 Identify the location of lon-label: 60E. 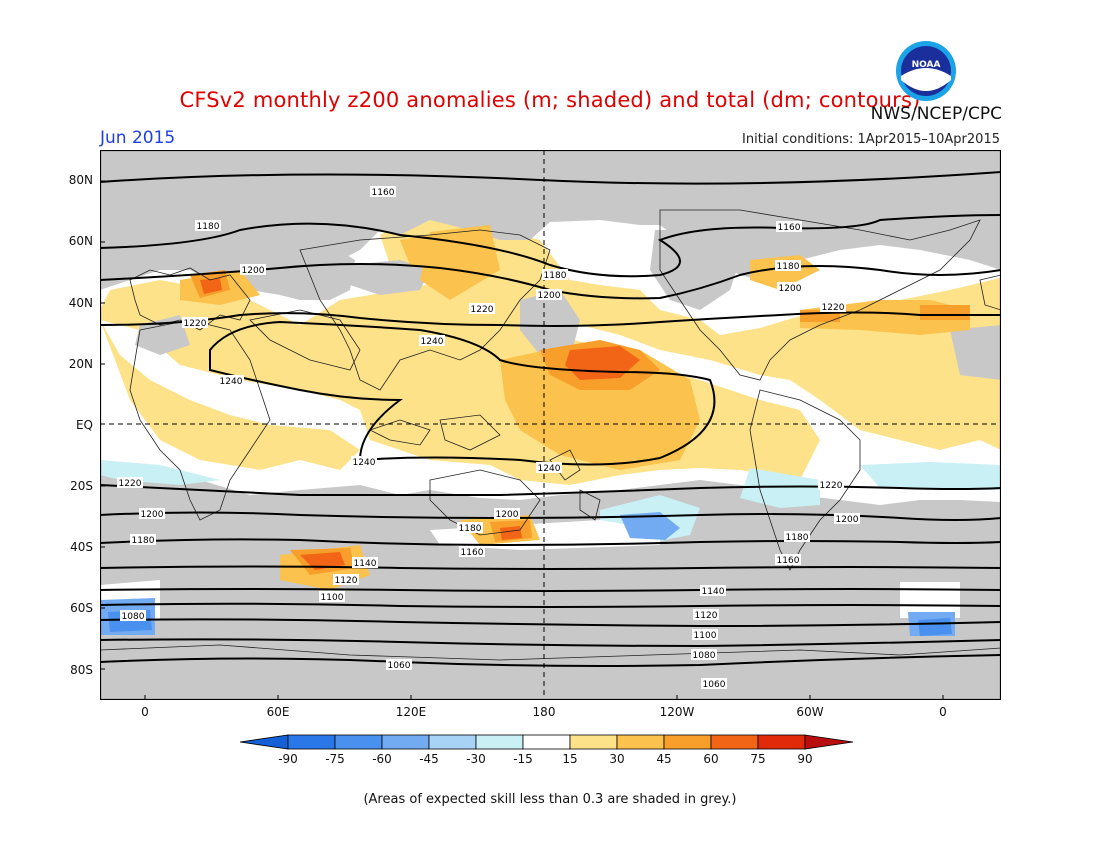
(278, 712).